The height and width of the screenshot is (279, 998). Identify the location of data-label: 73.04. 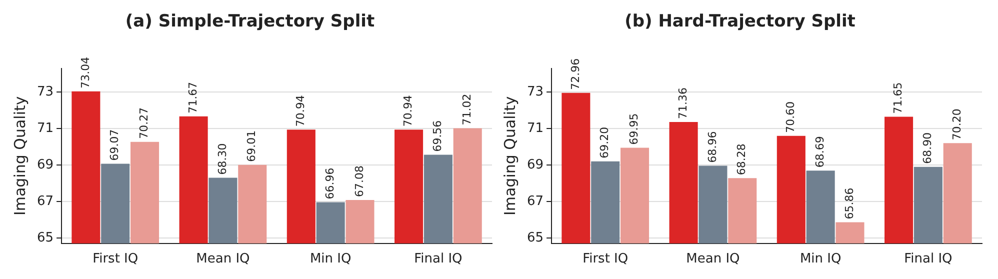
(85, 72).